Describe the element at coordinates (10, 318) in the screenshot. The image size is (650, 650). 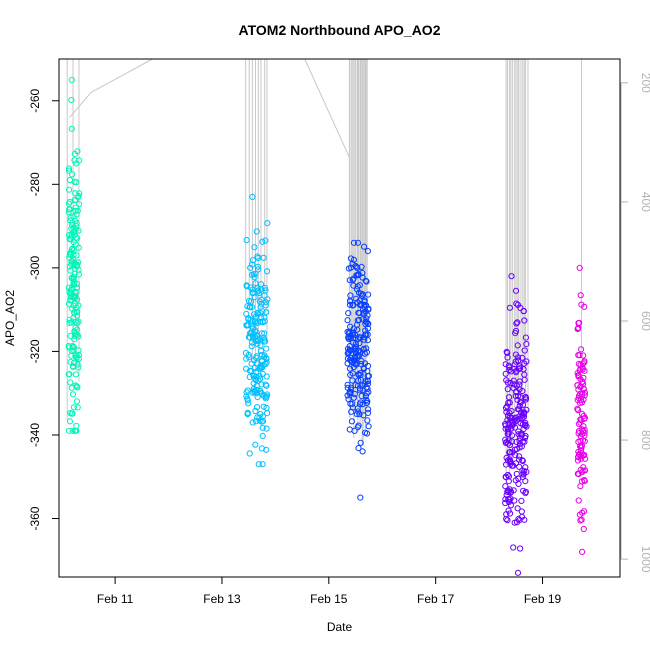
I see `y-axis-label: APO_AO2` at that location.